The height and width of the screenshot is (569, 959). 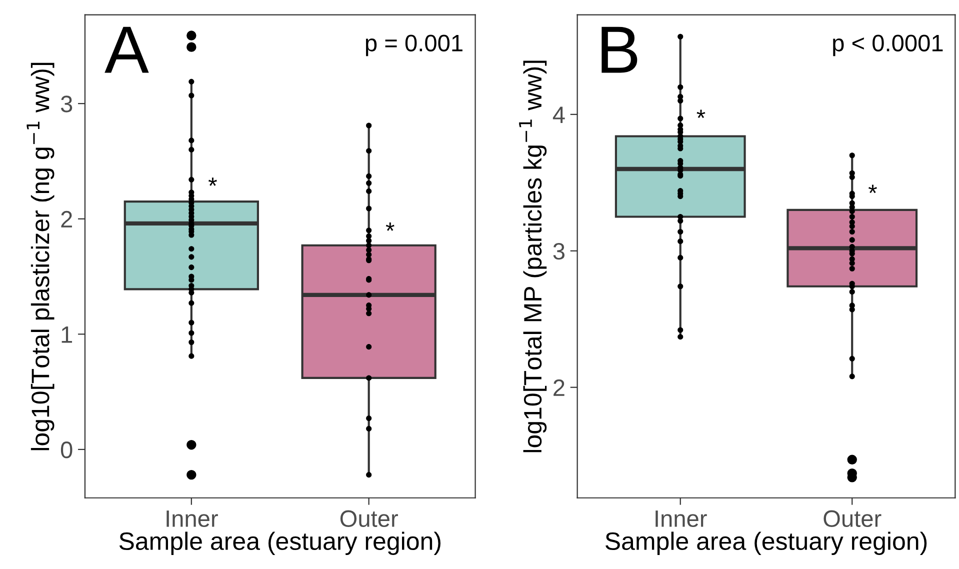 What do you see at coordinates (66, 450) in the screenshot?
I see `y-tick-label: 0` at bounding box center [66, 450].